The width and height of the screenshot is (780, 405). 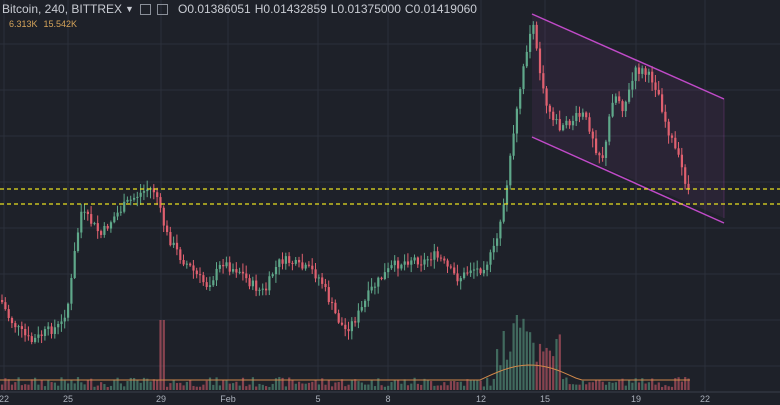 I want to click on symbol-label: Bitcoin, 240, BITTREX, so click(x=62, y=9).